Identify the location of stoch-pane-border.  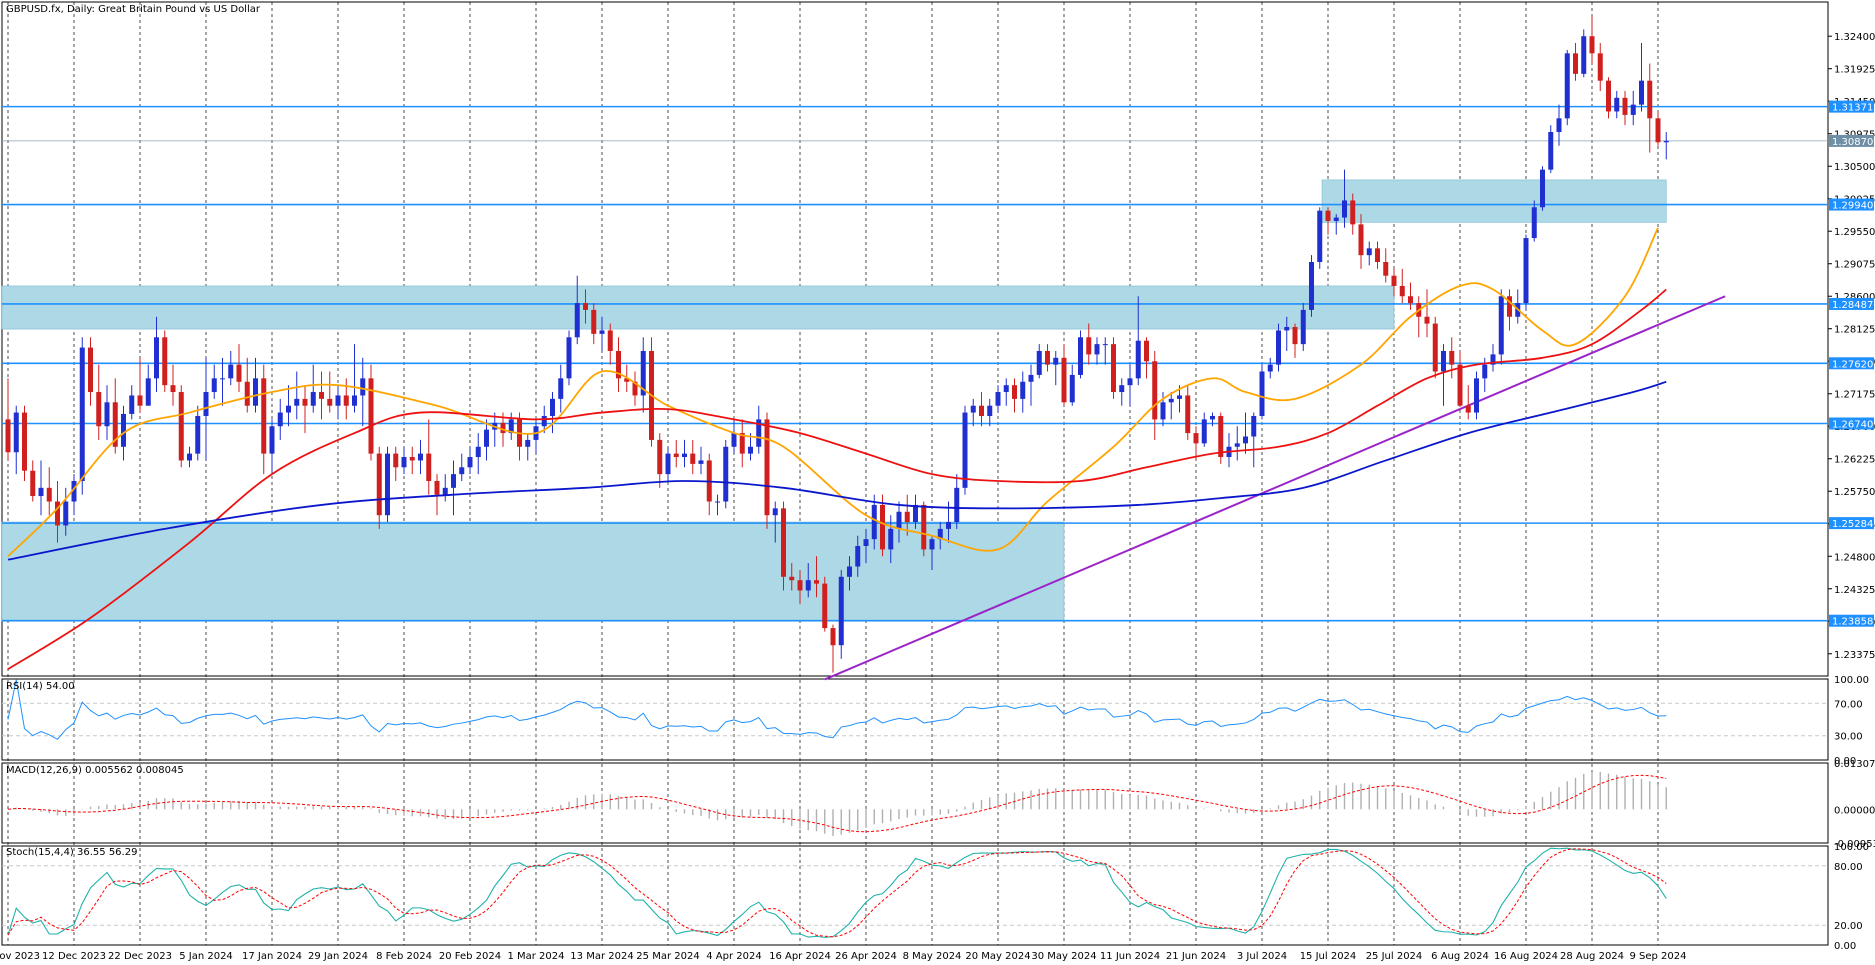
(915, 895).